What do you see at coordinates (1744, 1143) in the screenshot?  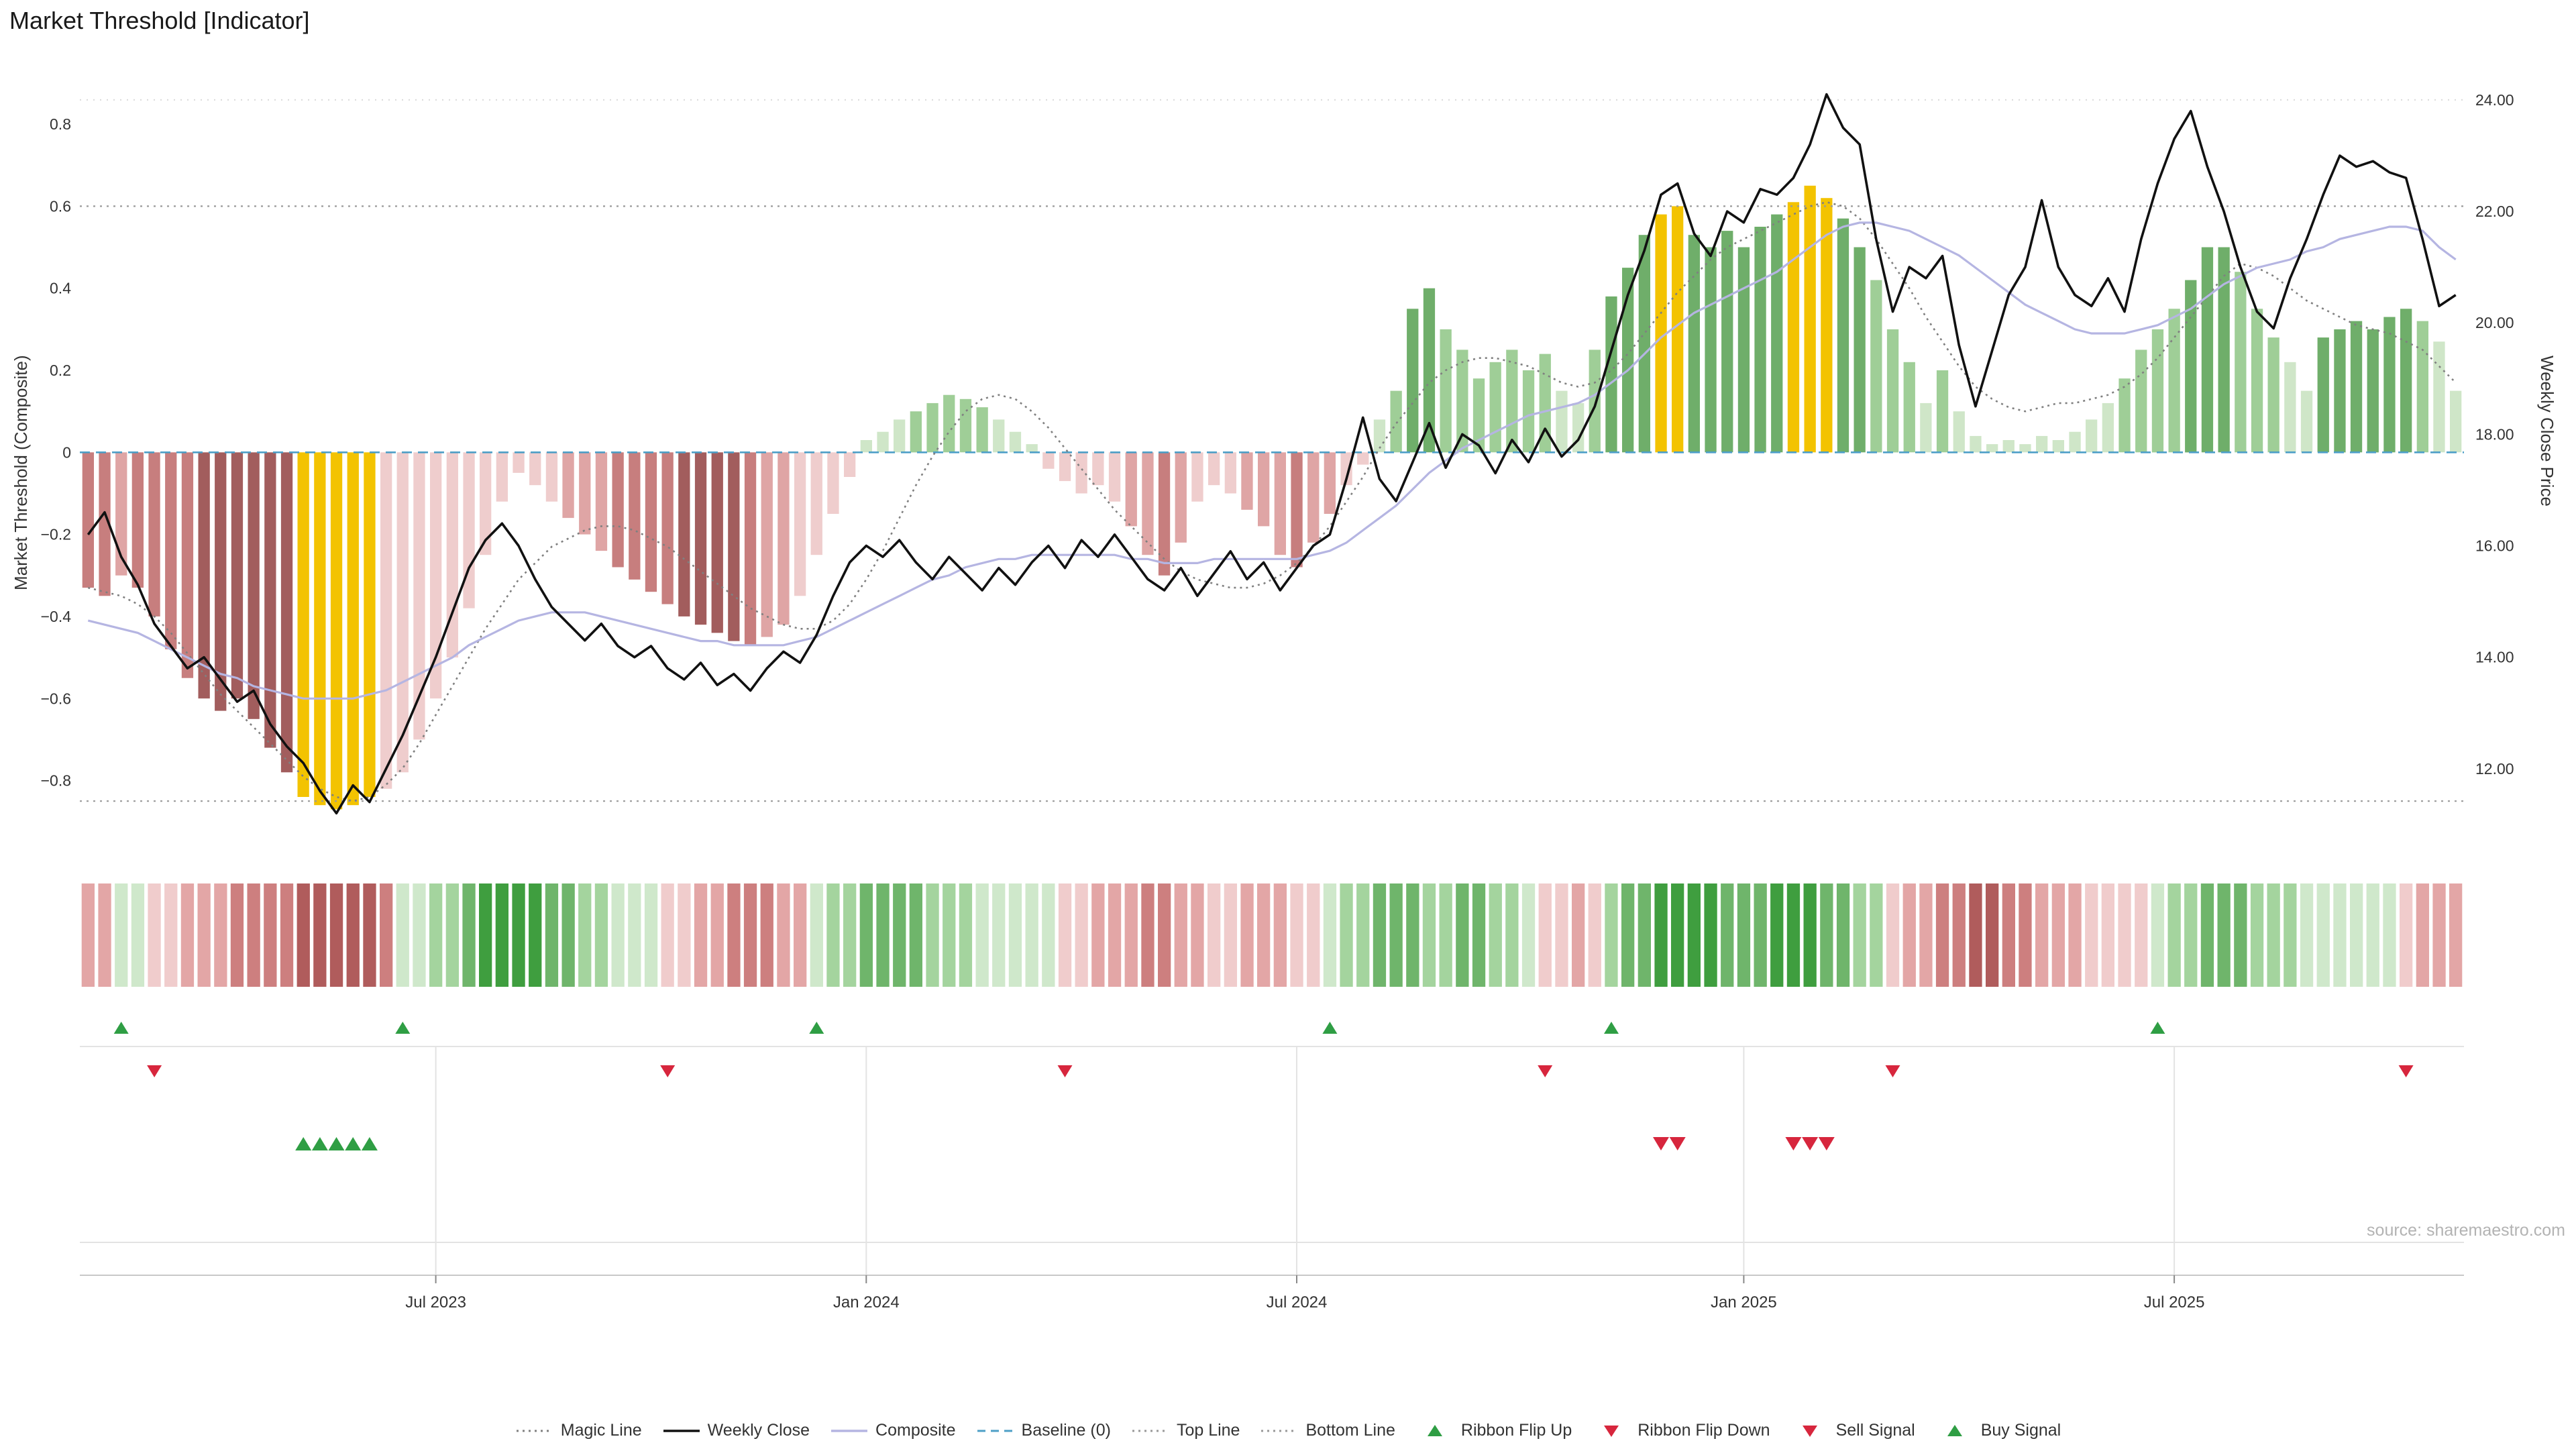 I see `sell-signal-markers` at bounding box center [1744, 1143].